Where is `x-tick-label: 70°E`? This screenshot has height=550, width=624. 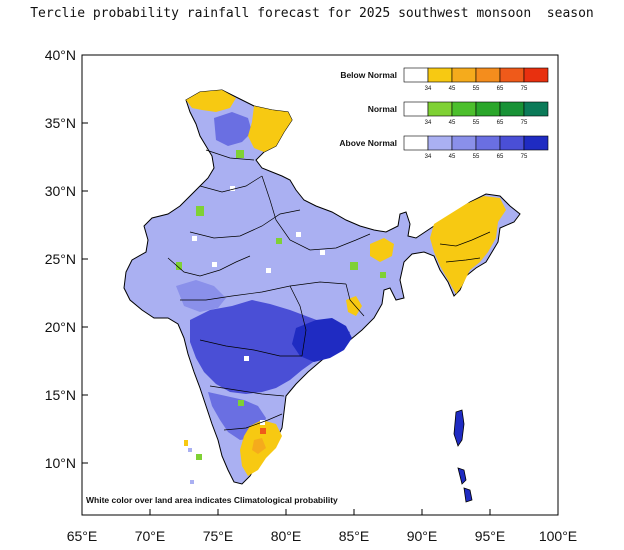
x-tick-label: 70°E is located at coordinates (150, 536).